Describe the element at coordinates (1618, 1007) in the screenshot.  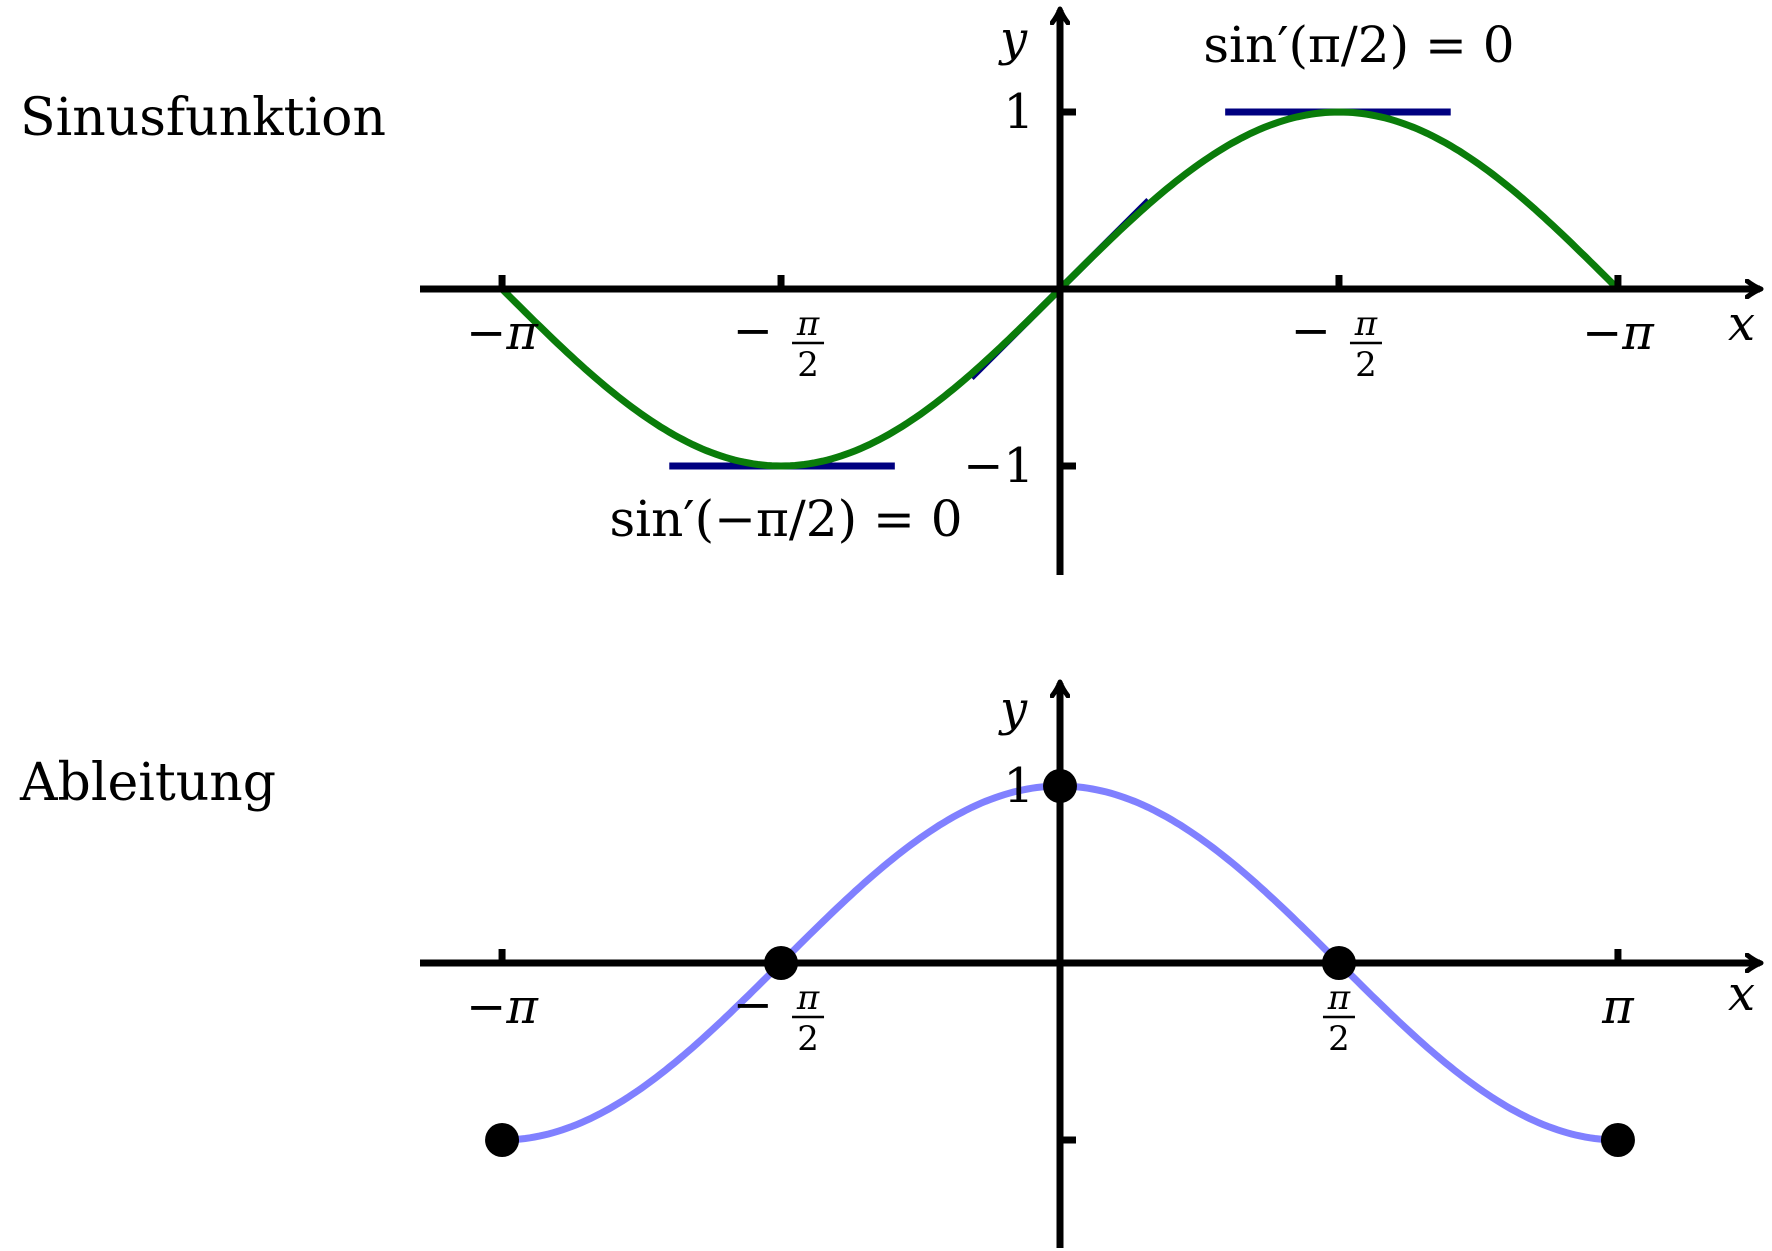
I see `x-tick-label: π` at that location.